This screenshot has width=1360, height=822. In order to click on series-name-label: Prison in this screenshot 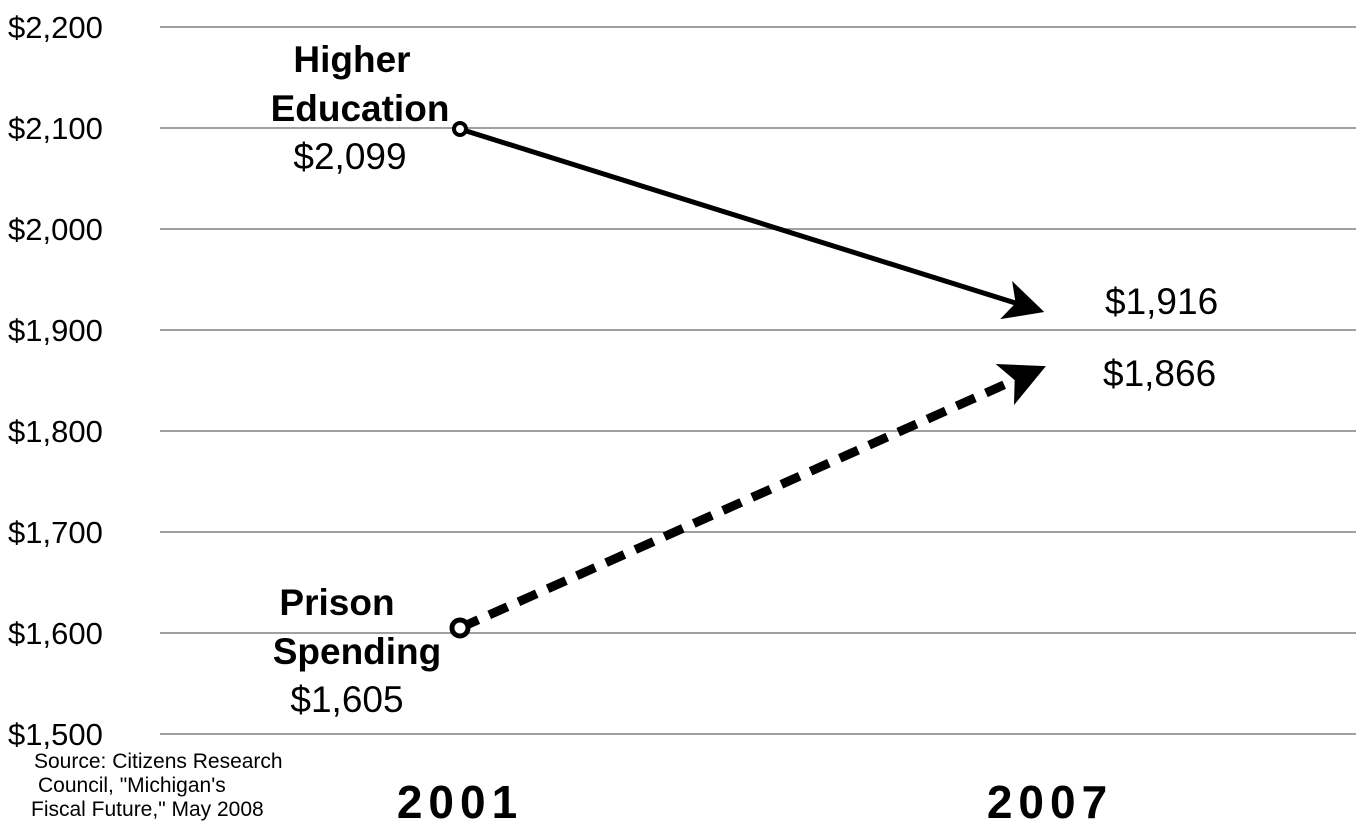, I will do `click(336, 602)`.